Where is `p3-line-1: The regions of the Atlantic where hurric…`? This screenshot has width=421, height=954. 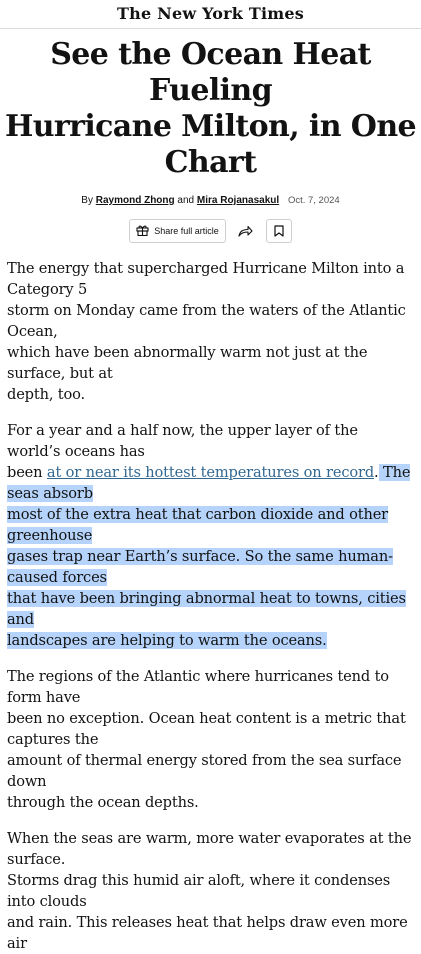 p3-line-1: The regions of the Atlantic where hurric… is located at coordinates (198, 687).